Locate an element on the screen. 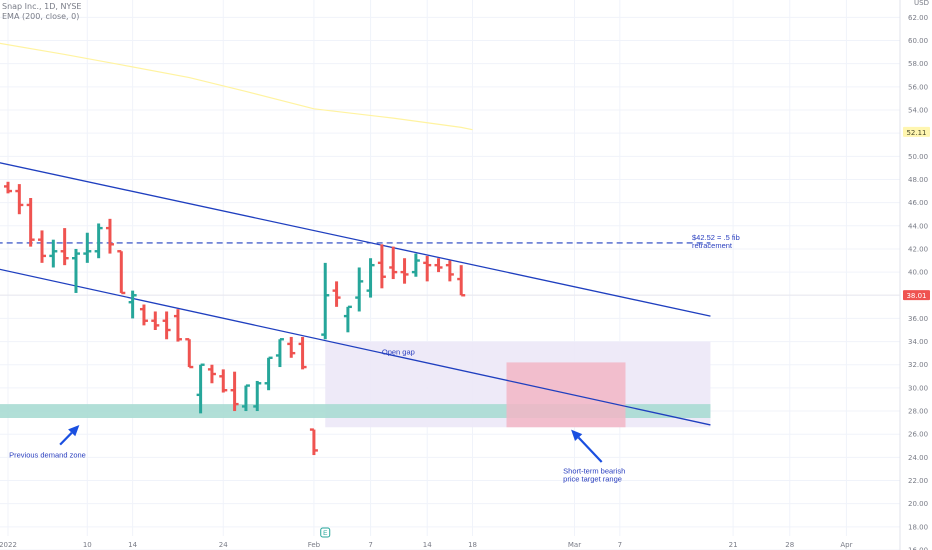  last-price-tag: 38.01 is located at coordinates (916, 295).